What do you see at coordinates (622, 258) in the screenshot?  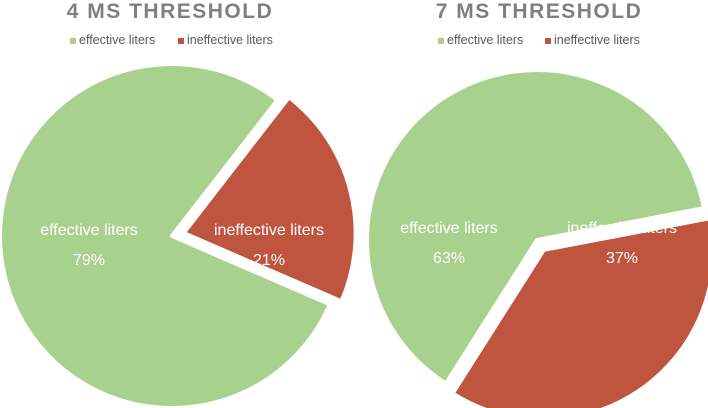 I see `slice-value-label: 37%` at bounding box center [622, 258].